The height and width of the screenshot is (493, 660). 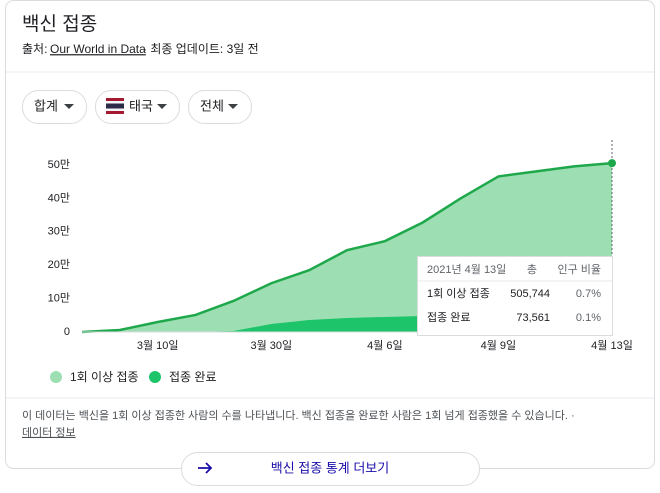 I want to click on tooltip-cell: 505,744, so click(x=530, y=294).